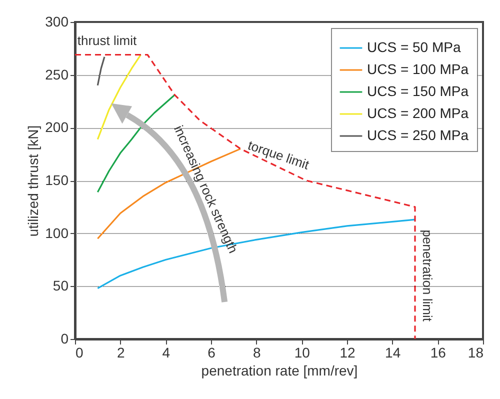  I want to click on x-tick-label: 0, so click(80, 352).